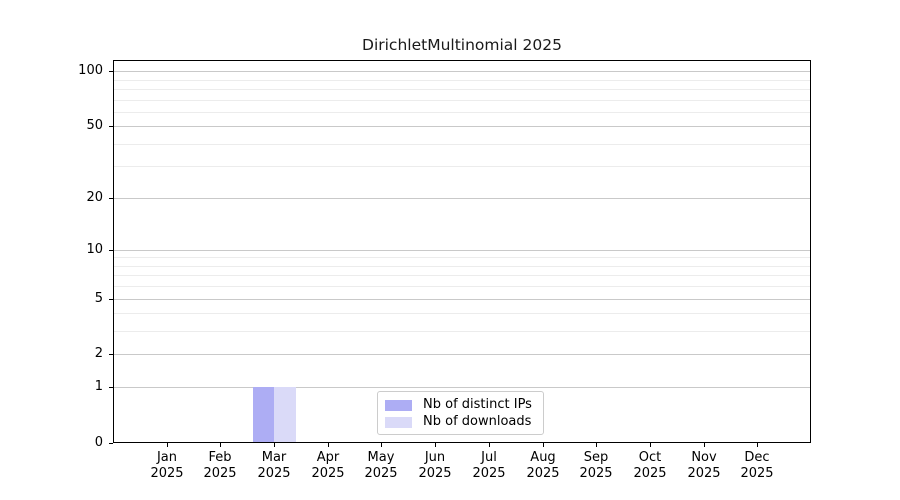 The height and width of the screenshot is (500, 900). What do you see at coordinates (489, 465) in the screenshot?
I see `xtick-label-jul-2025: Jul 2025` at bounding box center [489, 465].